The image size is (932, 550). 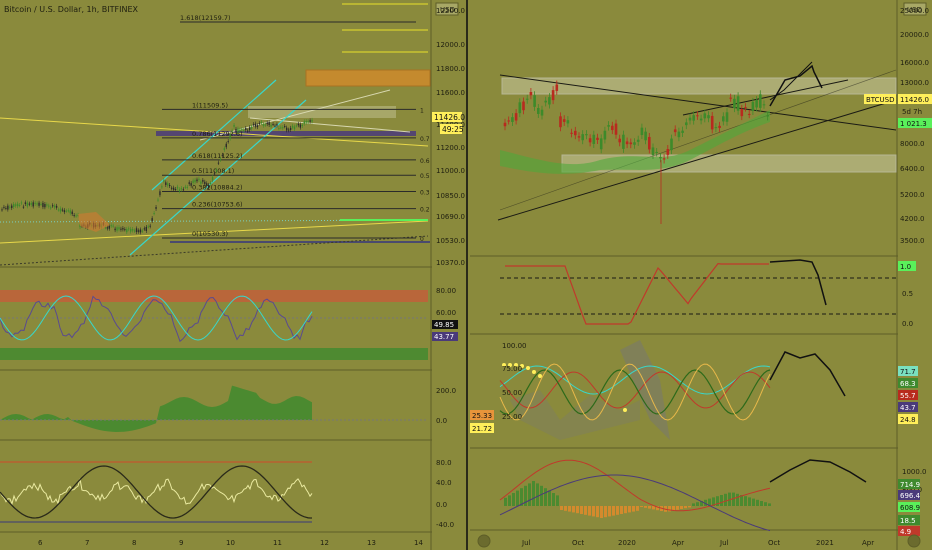 What do you see at coordinates (425, 210) in the screenshot?
I see `fib-label-right: 0.2` at bounding box center [425, 210].